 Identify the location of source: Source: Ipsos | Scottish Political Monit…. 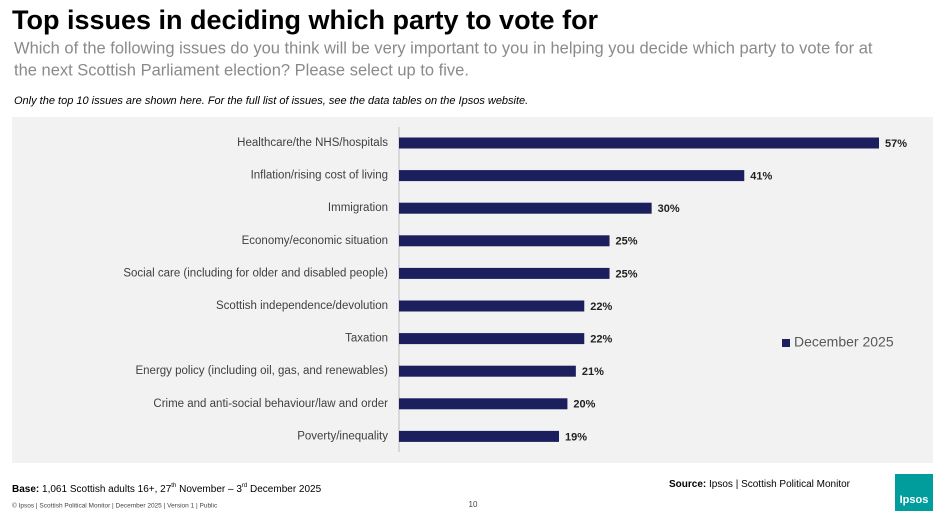
(760, 484).